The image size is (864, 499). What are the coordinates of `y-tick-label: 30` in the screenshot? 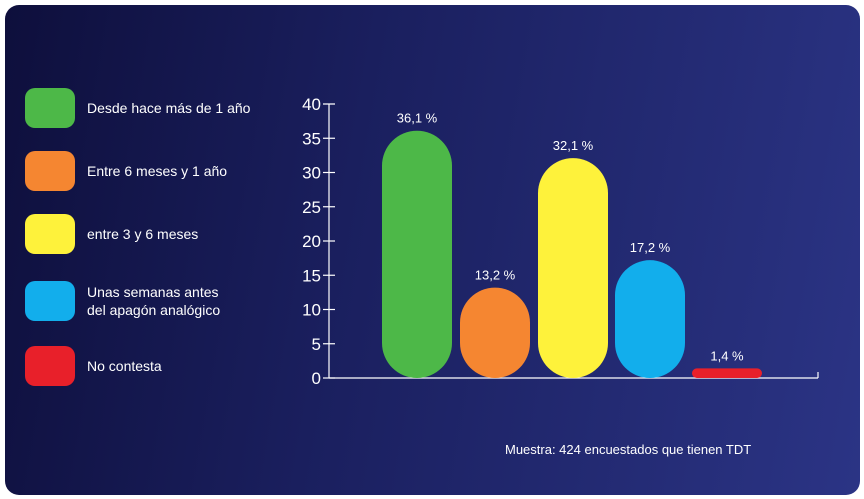 It's located at (311, 173).